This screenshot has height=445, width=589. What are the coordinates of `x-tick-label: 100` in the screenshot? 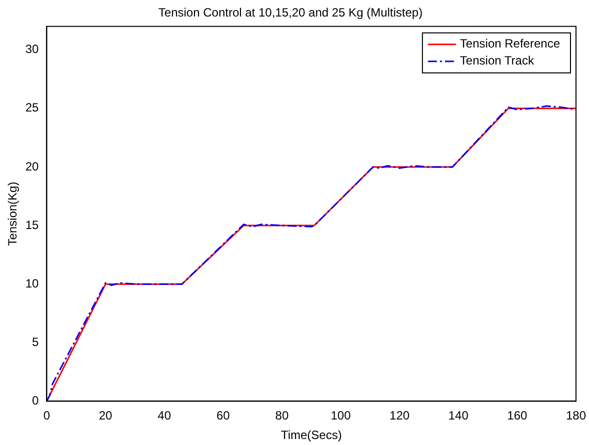 It's located at (341, 415).